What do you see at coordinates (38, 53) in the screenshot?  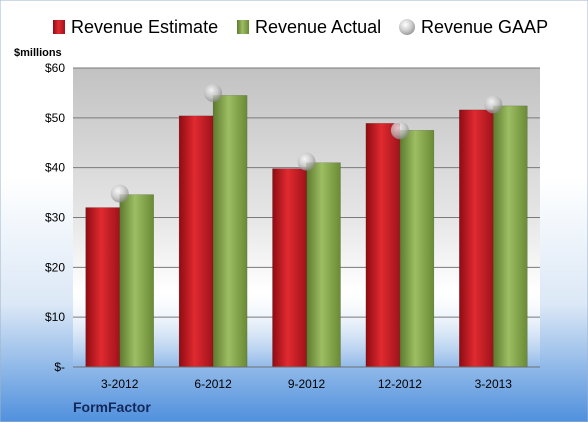 I see `y-axis-unit-label: $millions` at bounding box center [38, 53].